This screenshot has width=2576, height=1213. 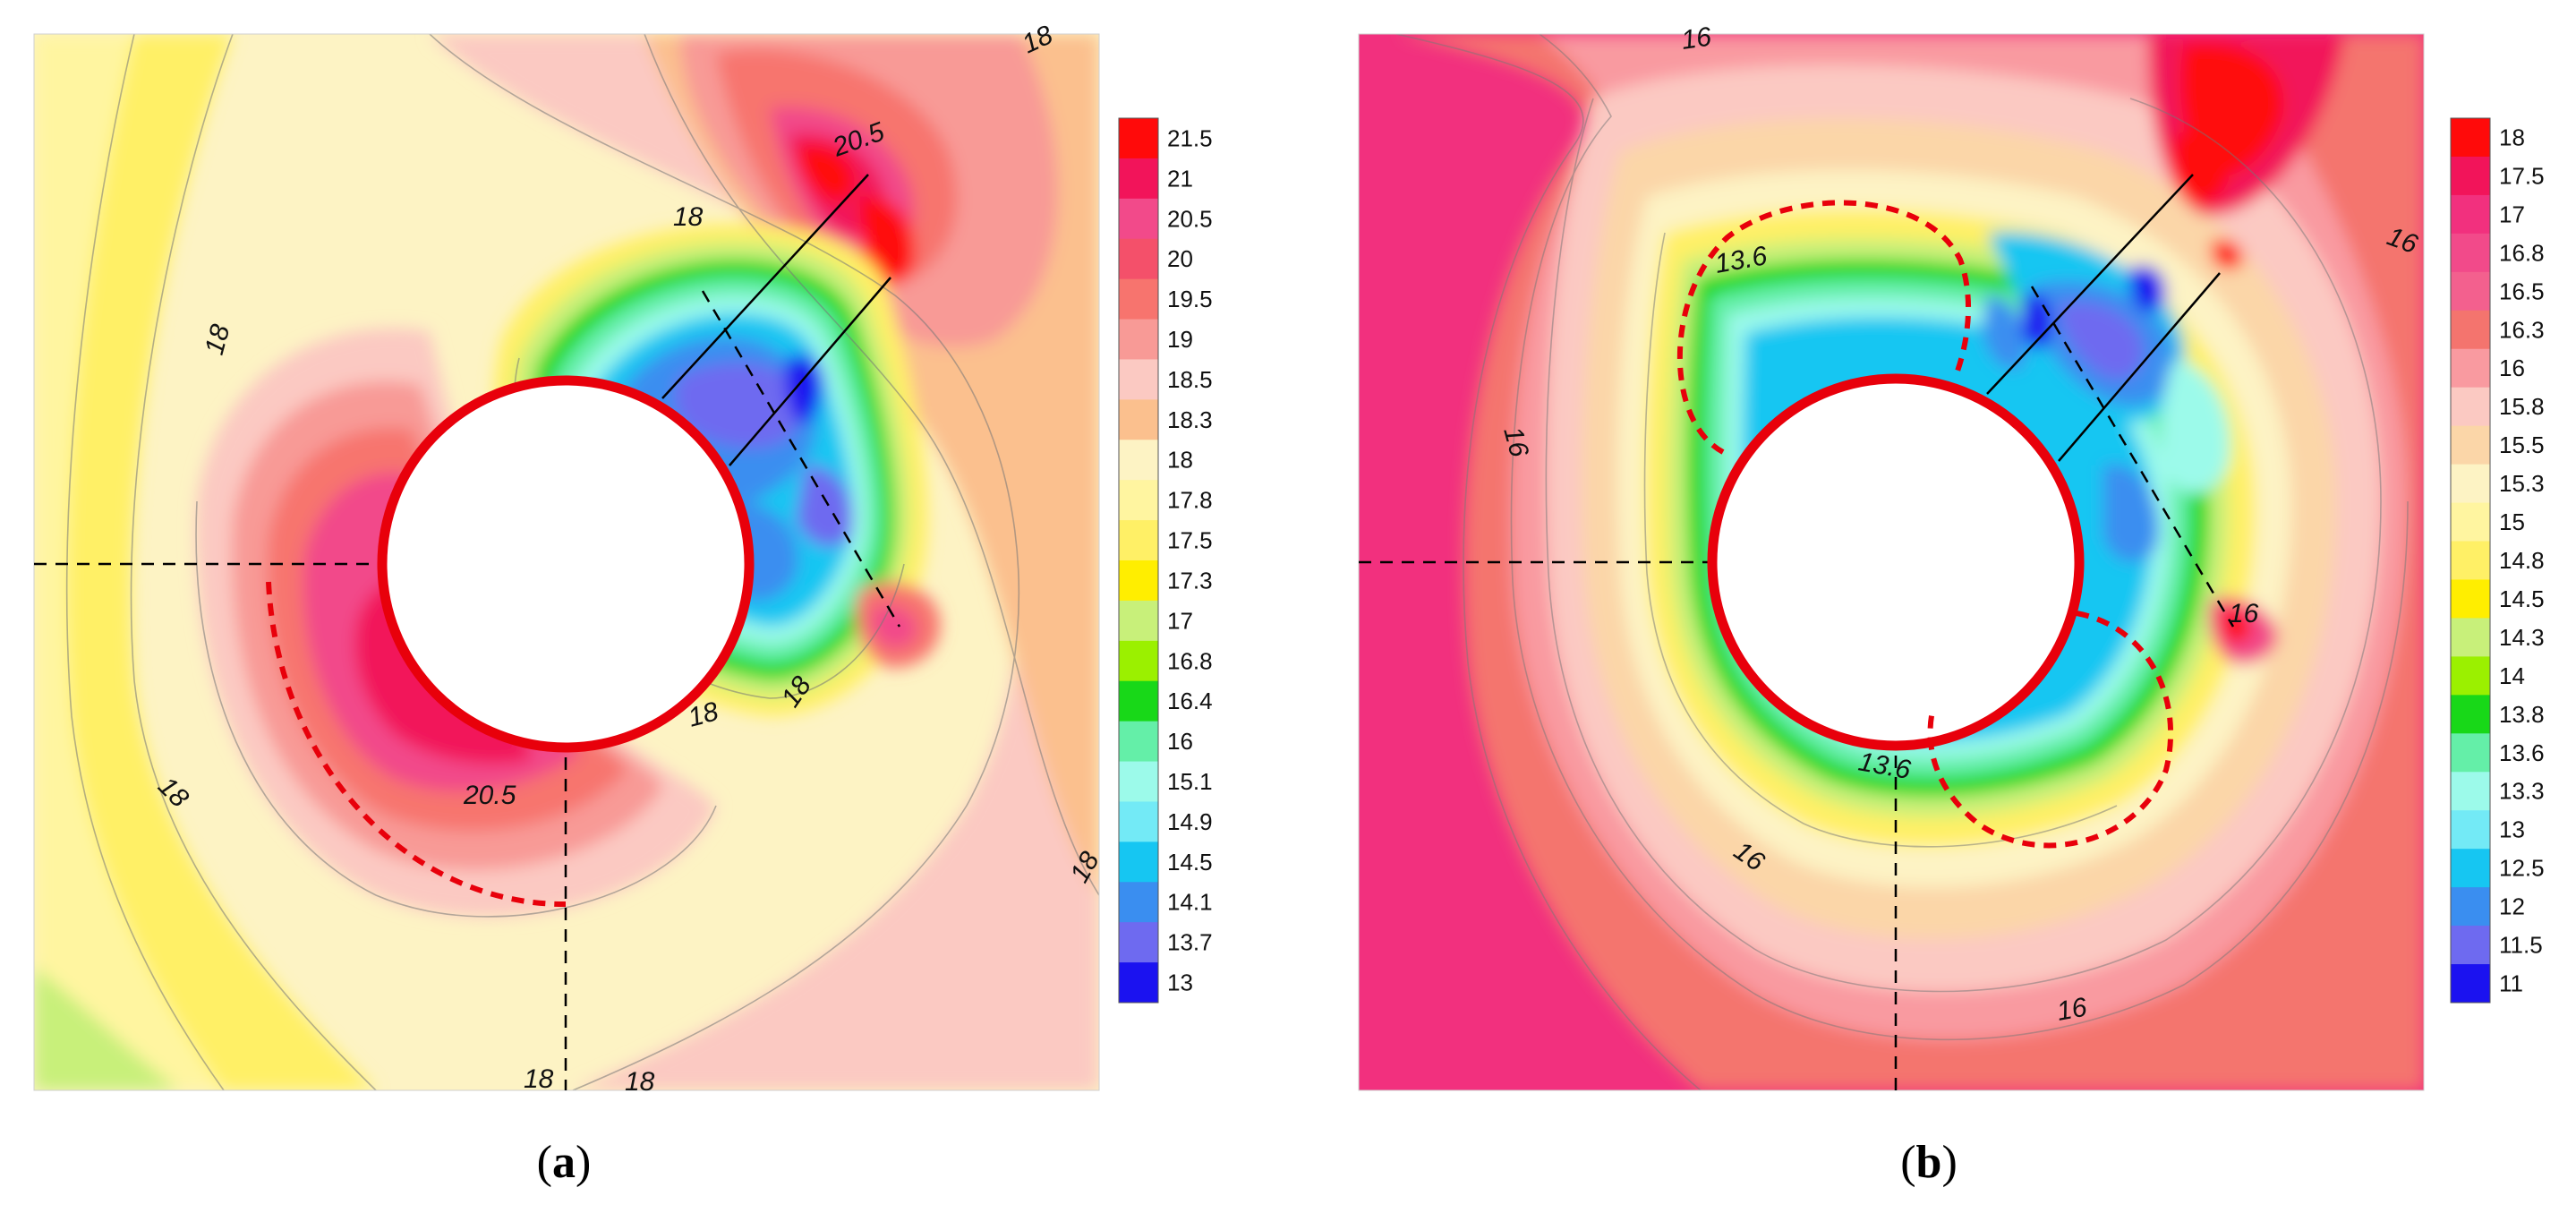 I want to click on colorbar-tick-label: 15.8, so click(x=2522, y=406).